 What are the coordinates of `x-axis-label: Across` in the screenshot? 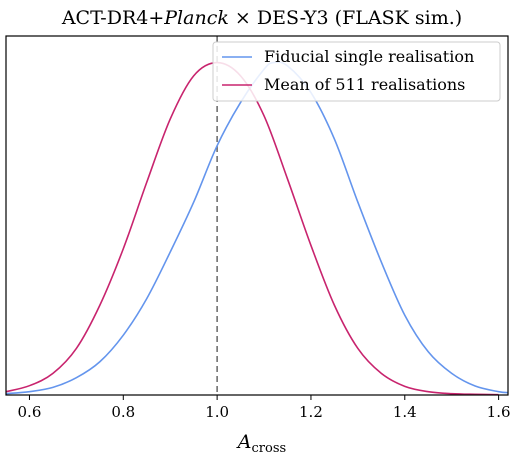 It's located at (261, 443).